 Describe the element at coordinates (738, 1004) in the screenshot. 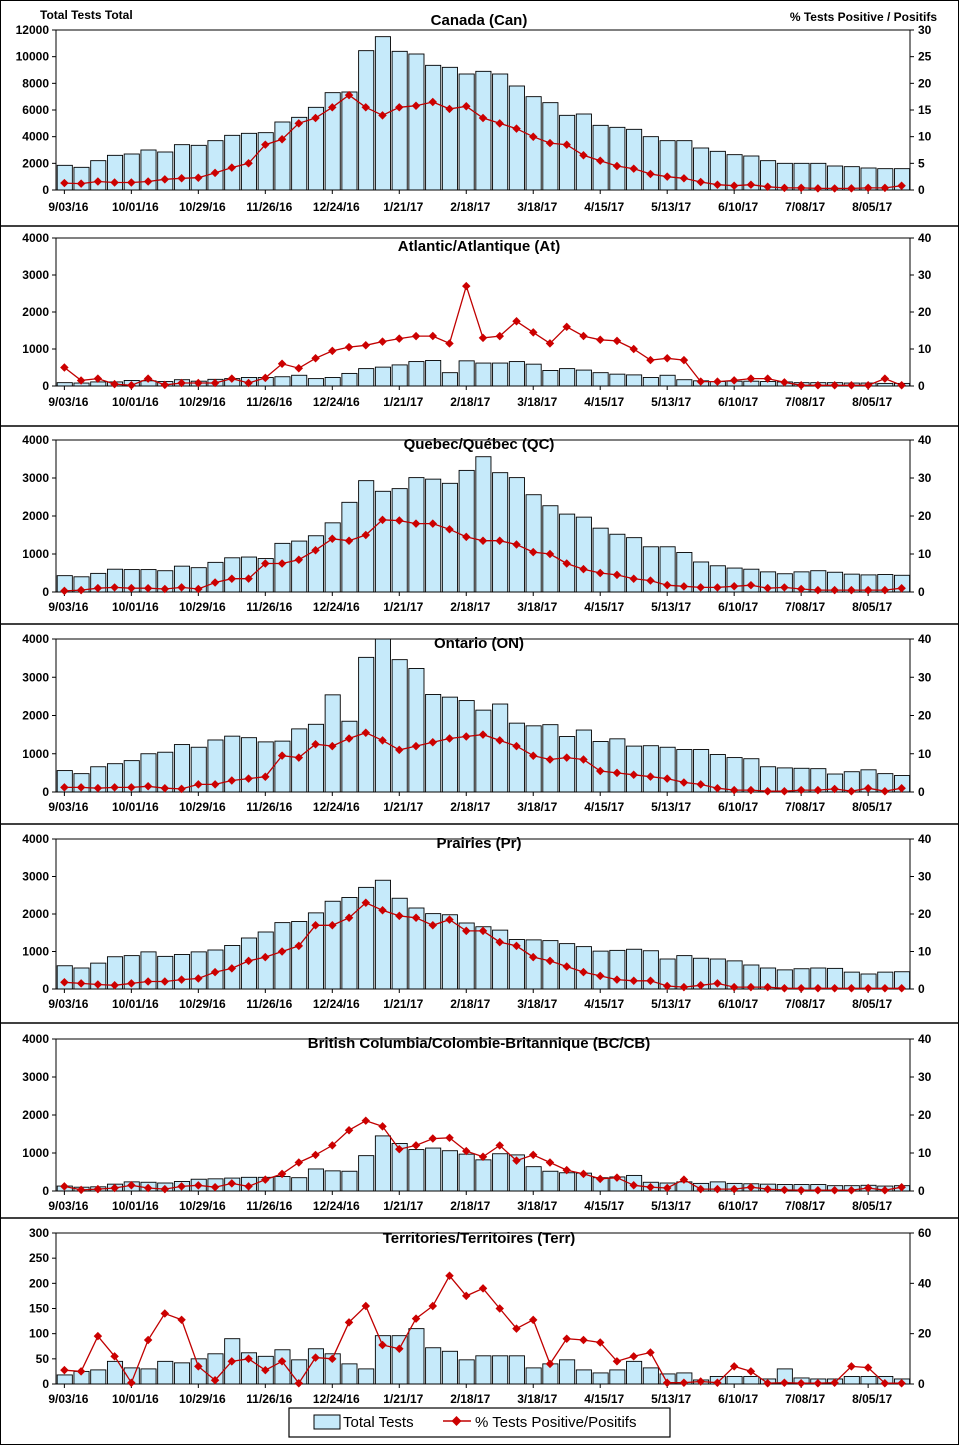

I see `x-tick-label: 6/10/17` at that location.